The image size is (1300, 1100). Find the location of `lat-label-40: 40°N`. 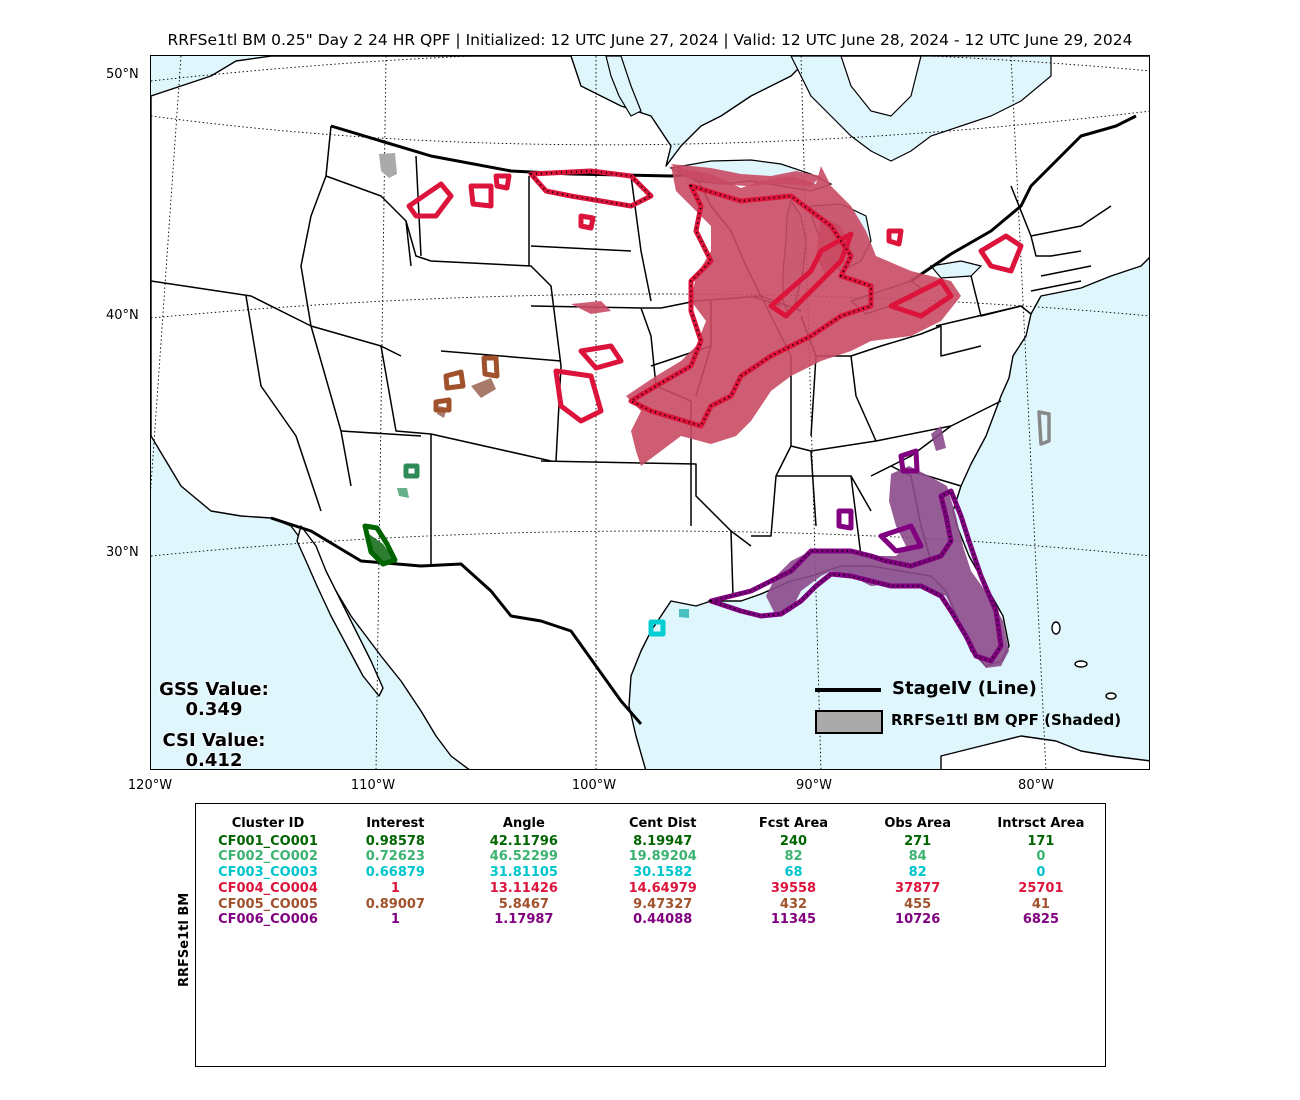

lat-label-40: 40°N is located at coordinates (122, 315).